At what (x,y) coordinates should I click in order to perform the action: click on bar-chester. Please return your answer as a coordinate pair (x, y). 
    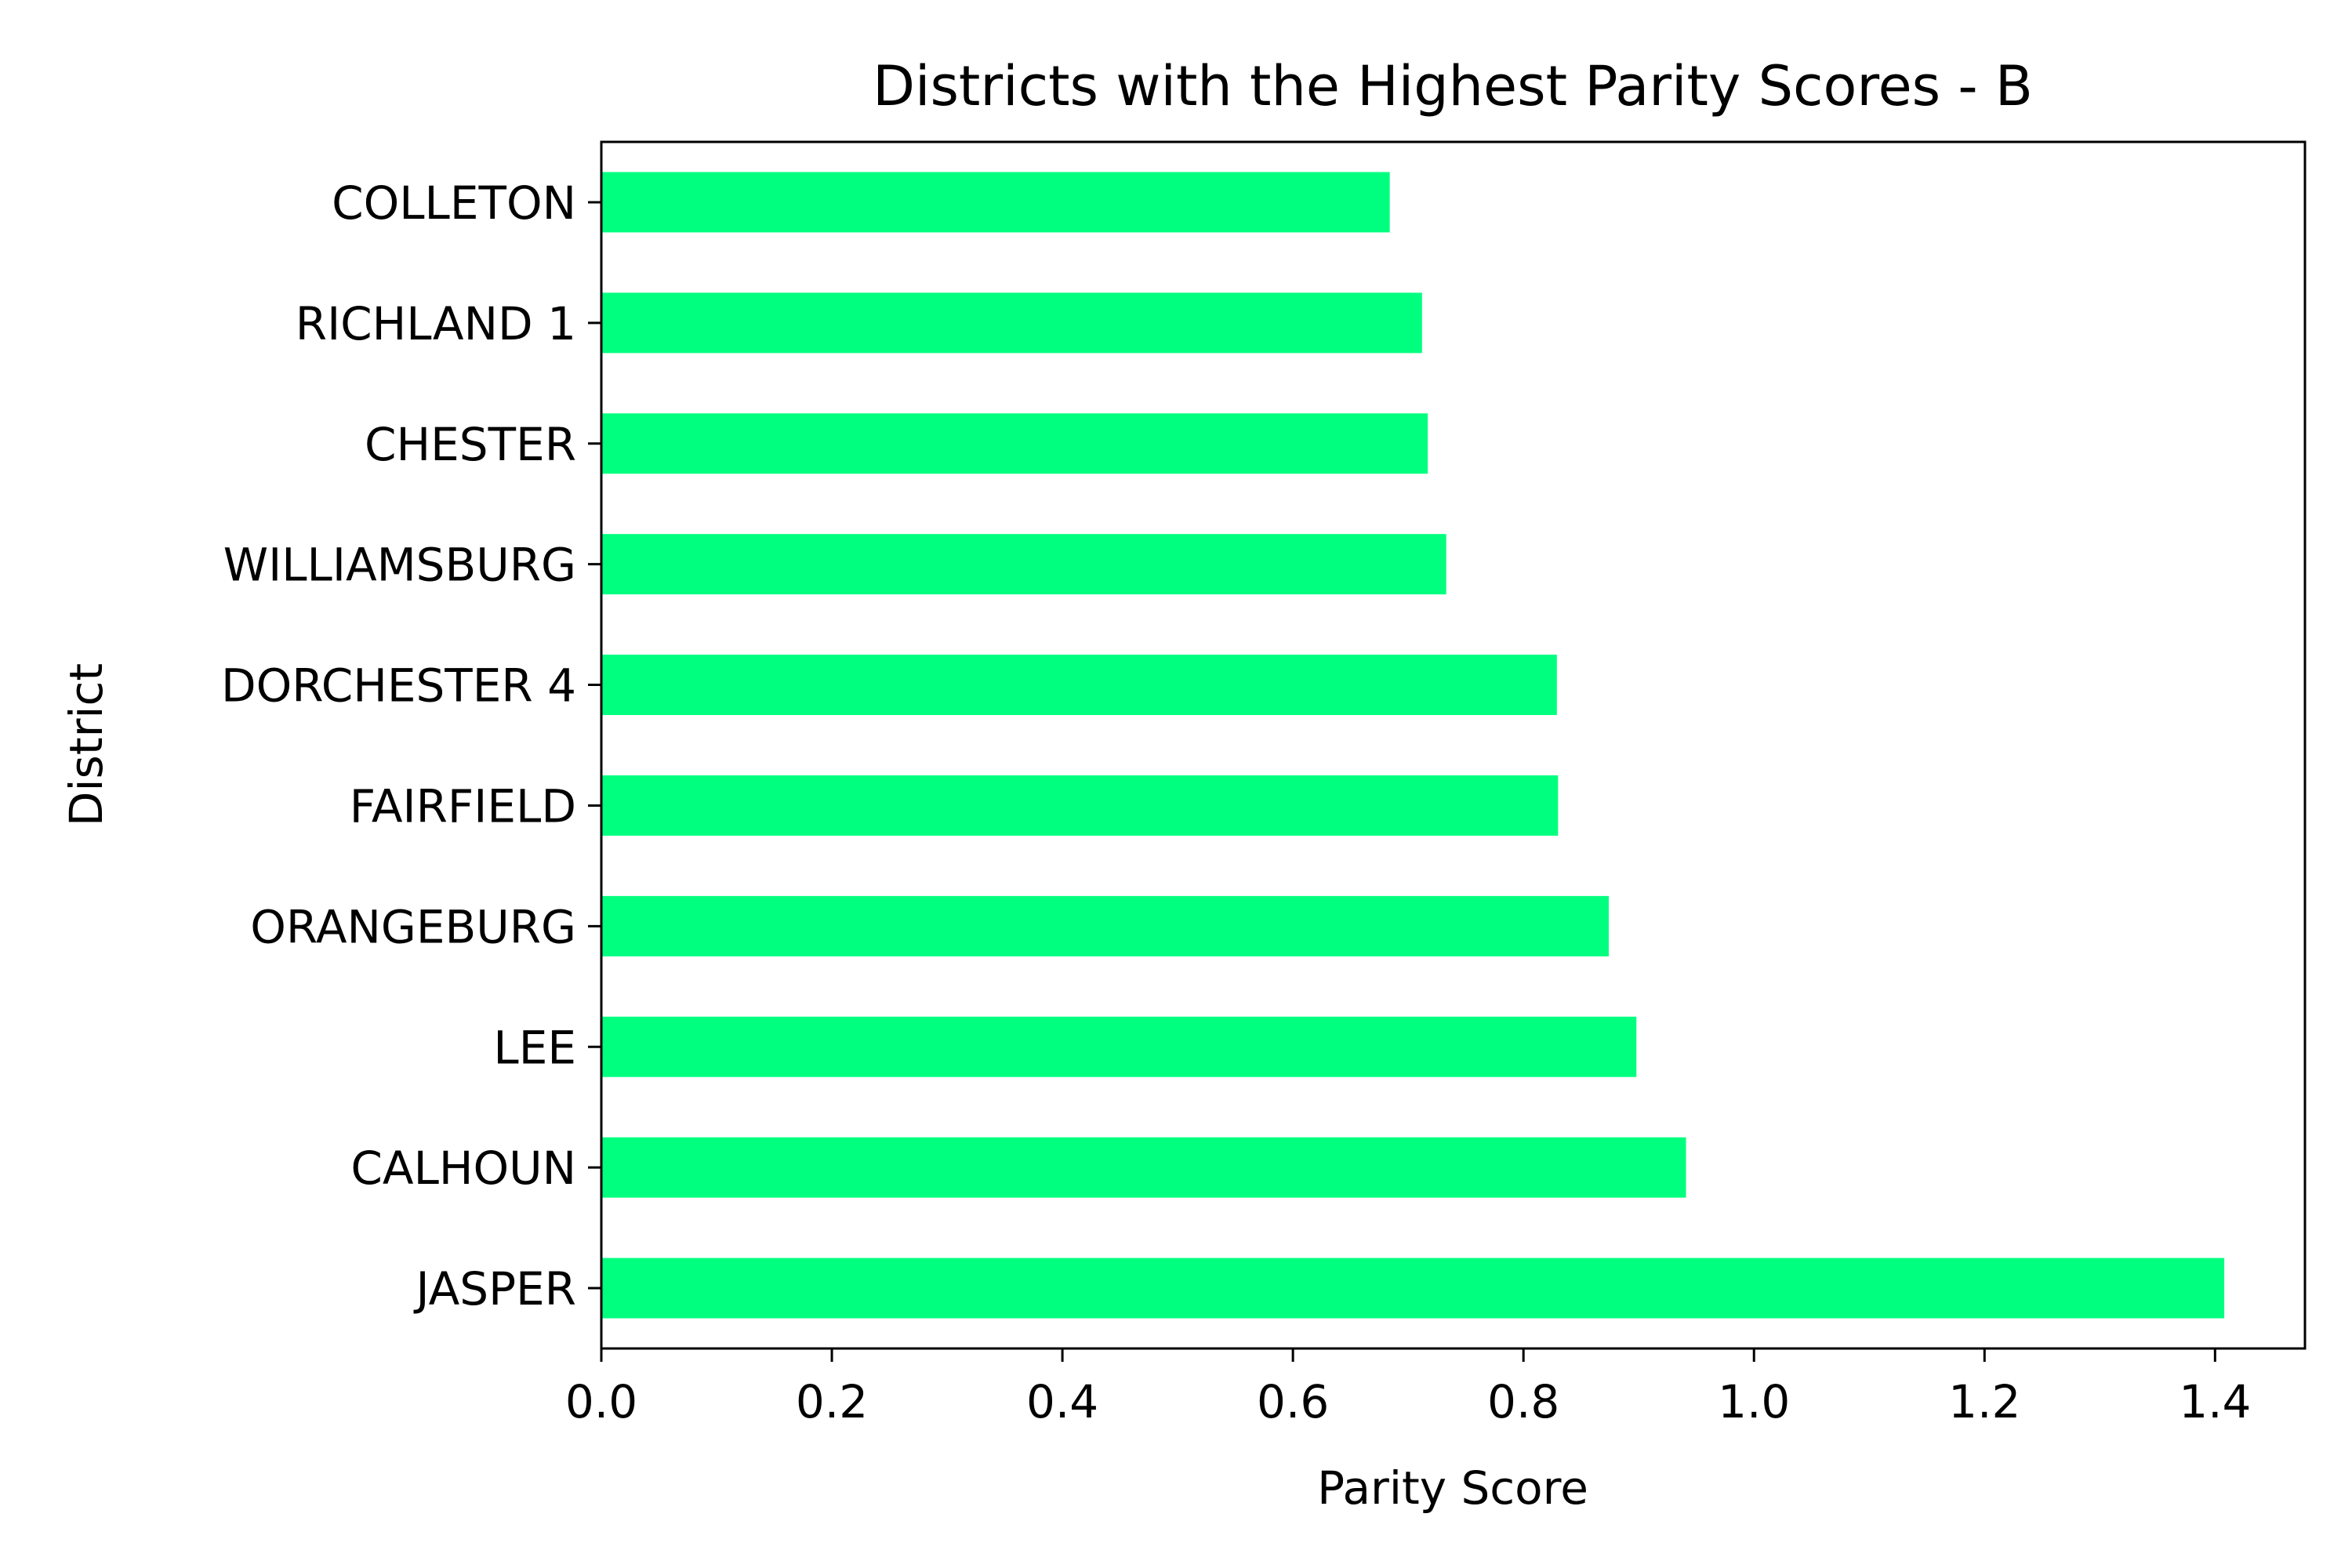
    Looking at the image, I should click on (1015, 443).